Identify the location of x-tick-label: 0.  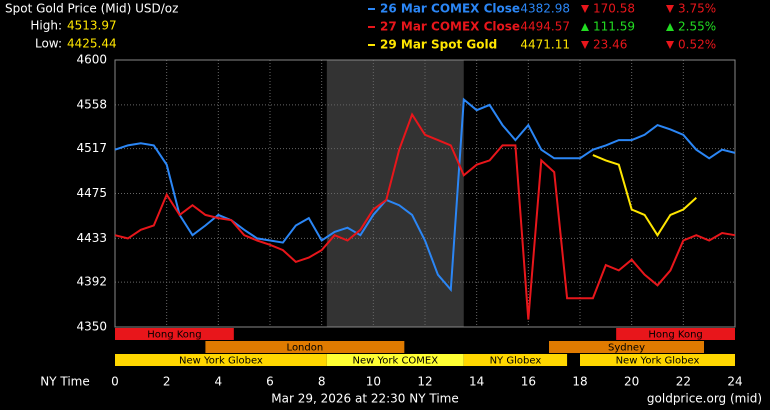
(115, 382).